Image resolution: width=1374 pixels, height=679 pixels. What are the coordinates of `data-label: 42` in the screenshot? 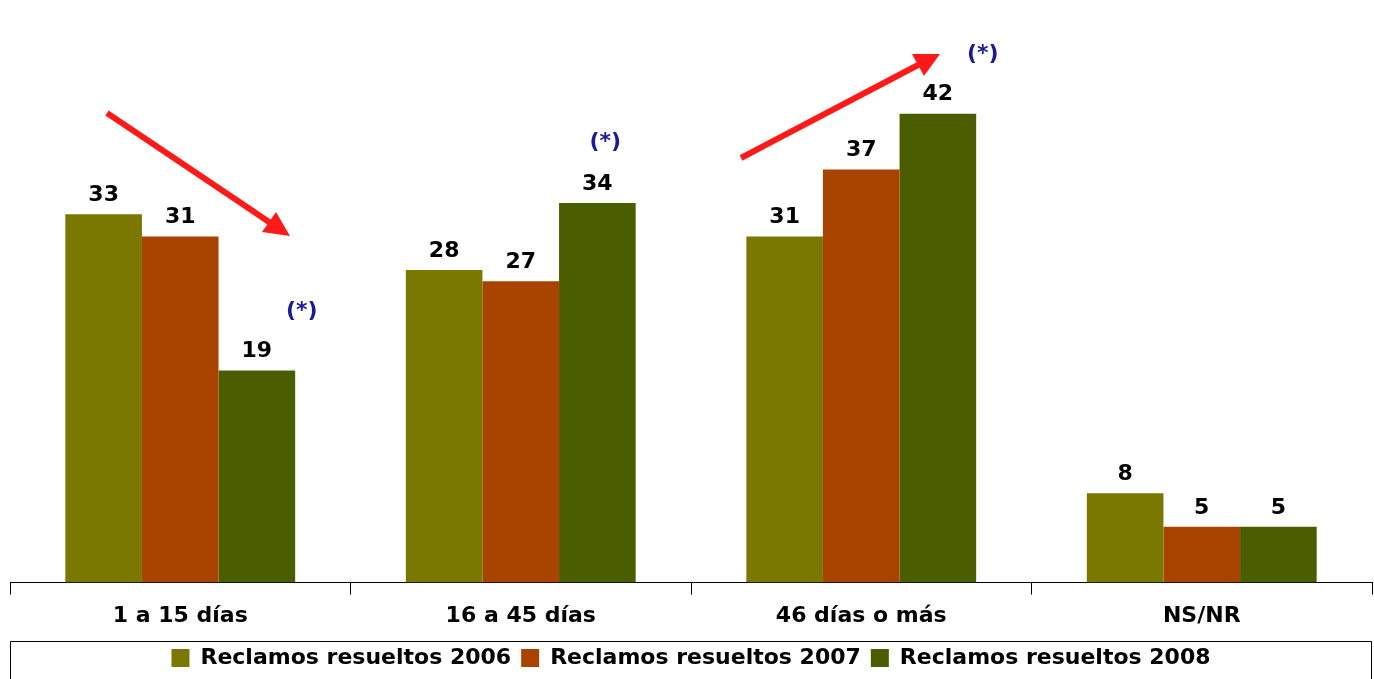 It's located at (938, 93).